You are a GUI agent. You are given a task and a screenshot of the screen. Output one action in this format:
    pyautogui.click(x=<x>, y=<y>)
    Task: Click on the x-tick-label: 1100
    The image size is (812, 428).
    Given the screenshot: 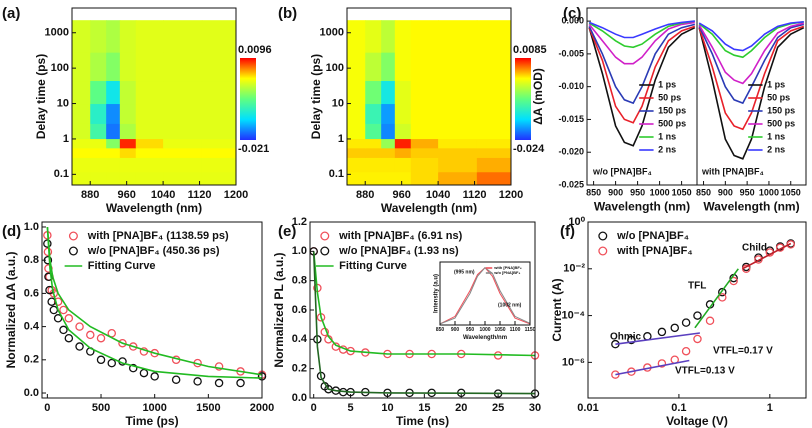 What is the action you would take?
    pyautogui.click(x=515, y=330)
    